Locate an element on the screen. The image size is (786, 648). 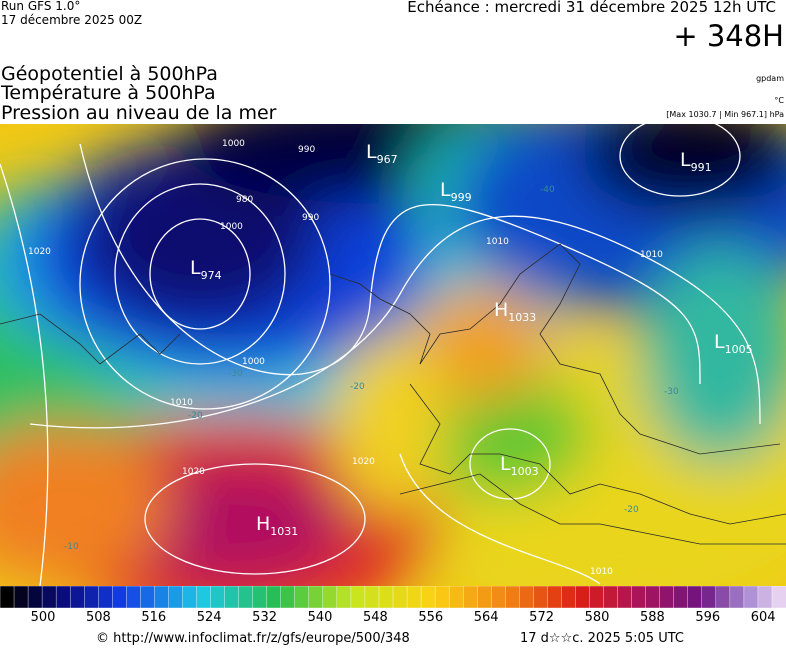
colorbar-label: 564 is located at coordinates (486, 617).